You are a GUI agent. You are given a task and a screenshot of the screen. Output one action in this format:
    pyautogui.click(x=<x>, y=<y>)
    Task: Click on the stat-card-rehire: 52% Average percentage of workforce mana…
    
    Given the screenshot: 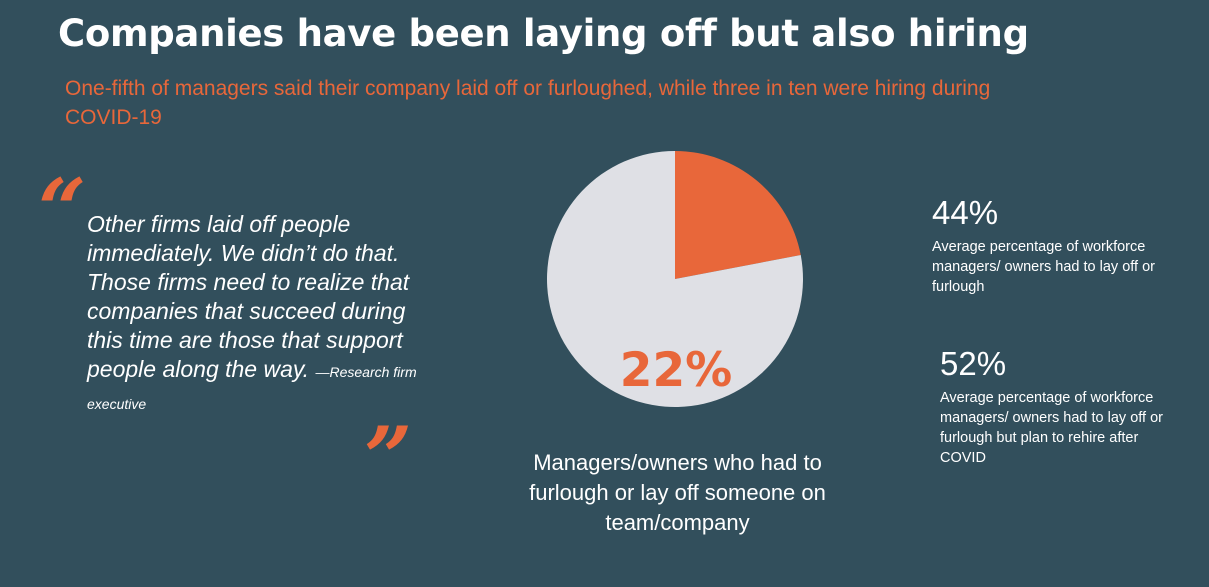 What is the action you would take?
    pyautogui.click(x=1060, y=407)
    